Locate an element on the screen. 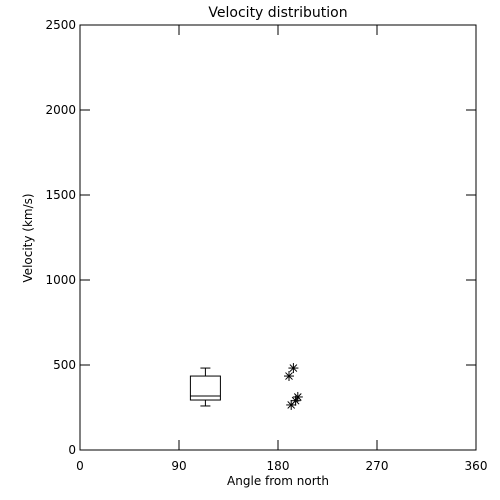  chart-title: Velocity distribution is located at coordinates (277, 13).